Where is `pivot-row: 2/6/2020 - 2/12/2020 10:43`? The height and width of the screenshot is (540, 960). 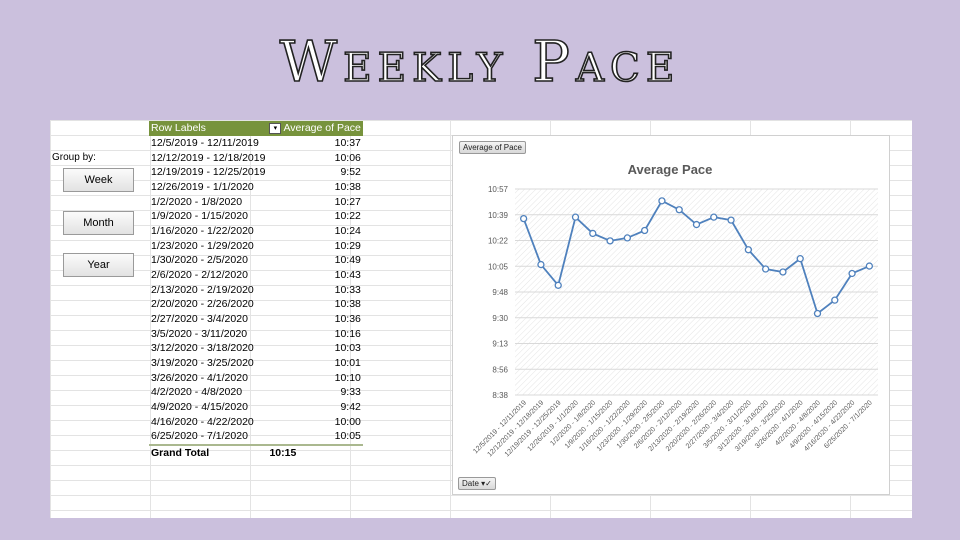
pivot-row: 2/6/2020 - 2/12/2020 10:43 is located at coordinates (256, 275).